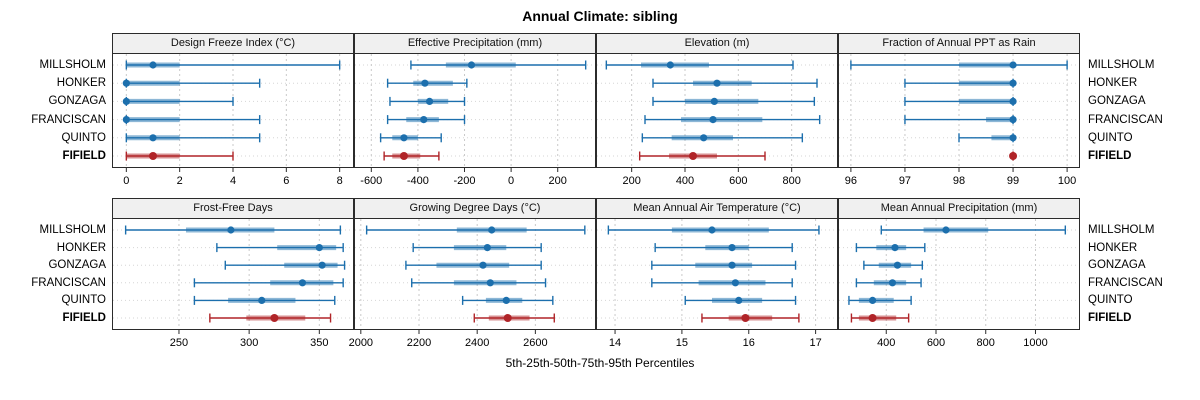  Describe the element at coordinates (1117, 265) in the screenshot. I see `site-label-gonzaga: GONZAGA` at that location.